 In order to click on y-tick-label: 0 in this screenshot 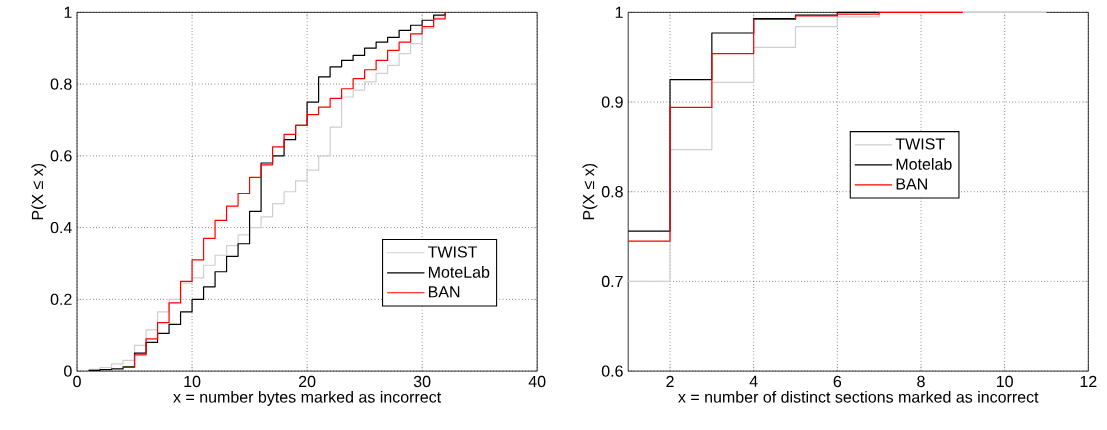, I will do `click(68, 371)`.